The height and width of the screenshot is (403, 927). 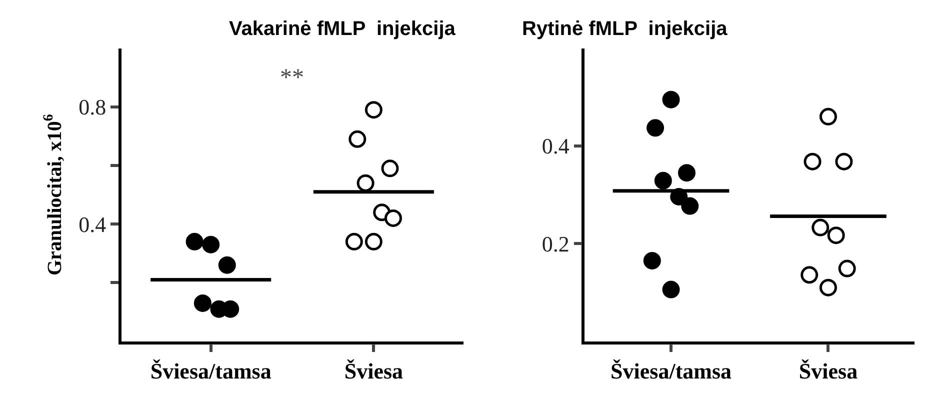 What do you see at coordinates (342, 29) in the screenshot?
I see `chart-title: Vakarinė fMLP injekcija` at bounding box center [342, 29].